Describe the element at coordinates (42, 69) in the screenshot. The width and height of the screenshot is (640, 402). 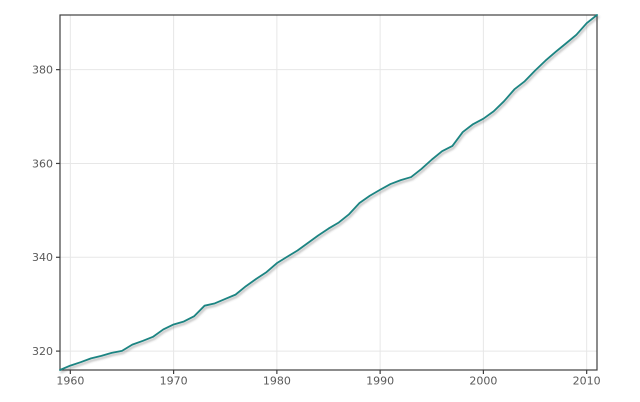
I see `y-tick-label: 380` at that location.